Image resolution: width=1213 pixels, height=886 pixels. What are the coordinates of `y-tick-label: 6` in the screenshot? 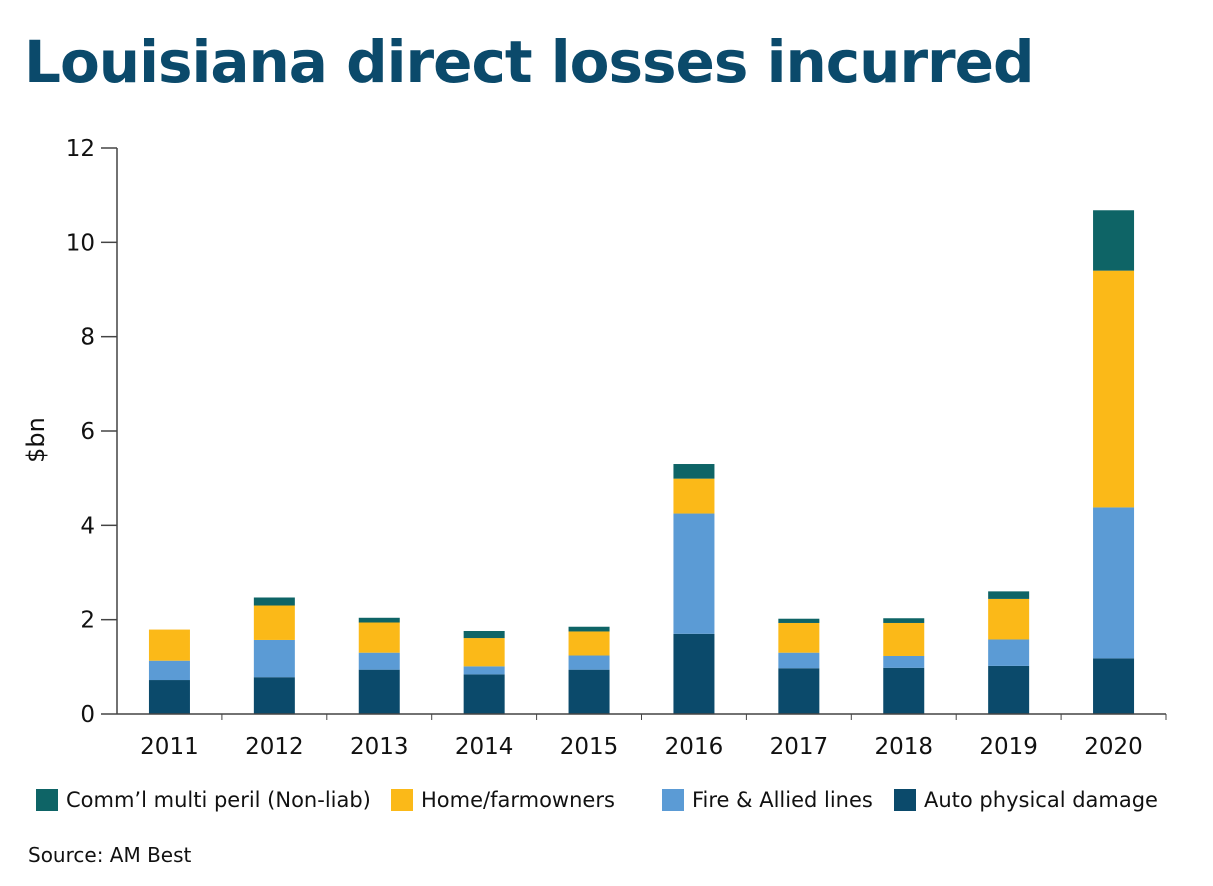 It's located at (87, 432).